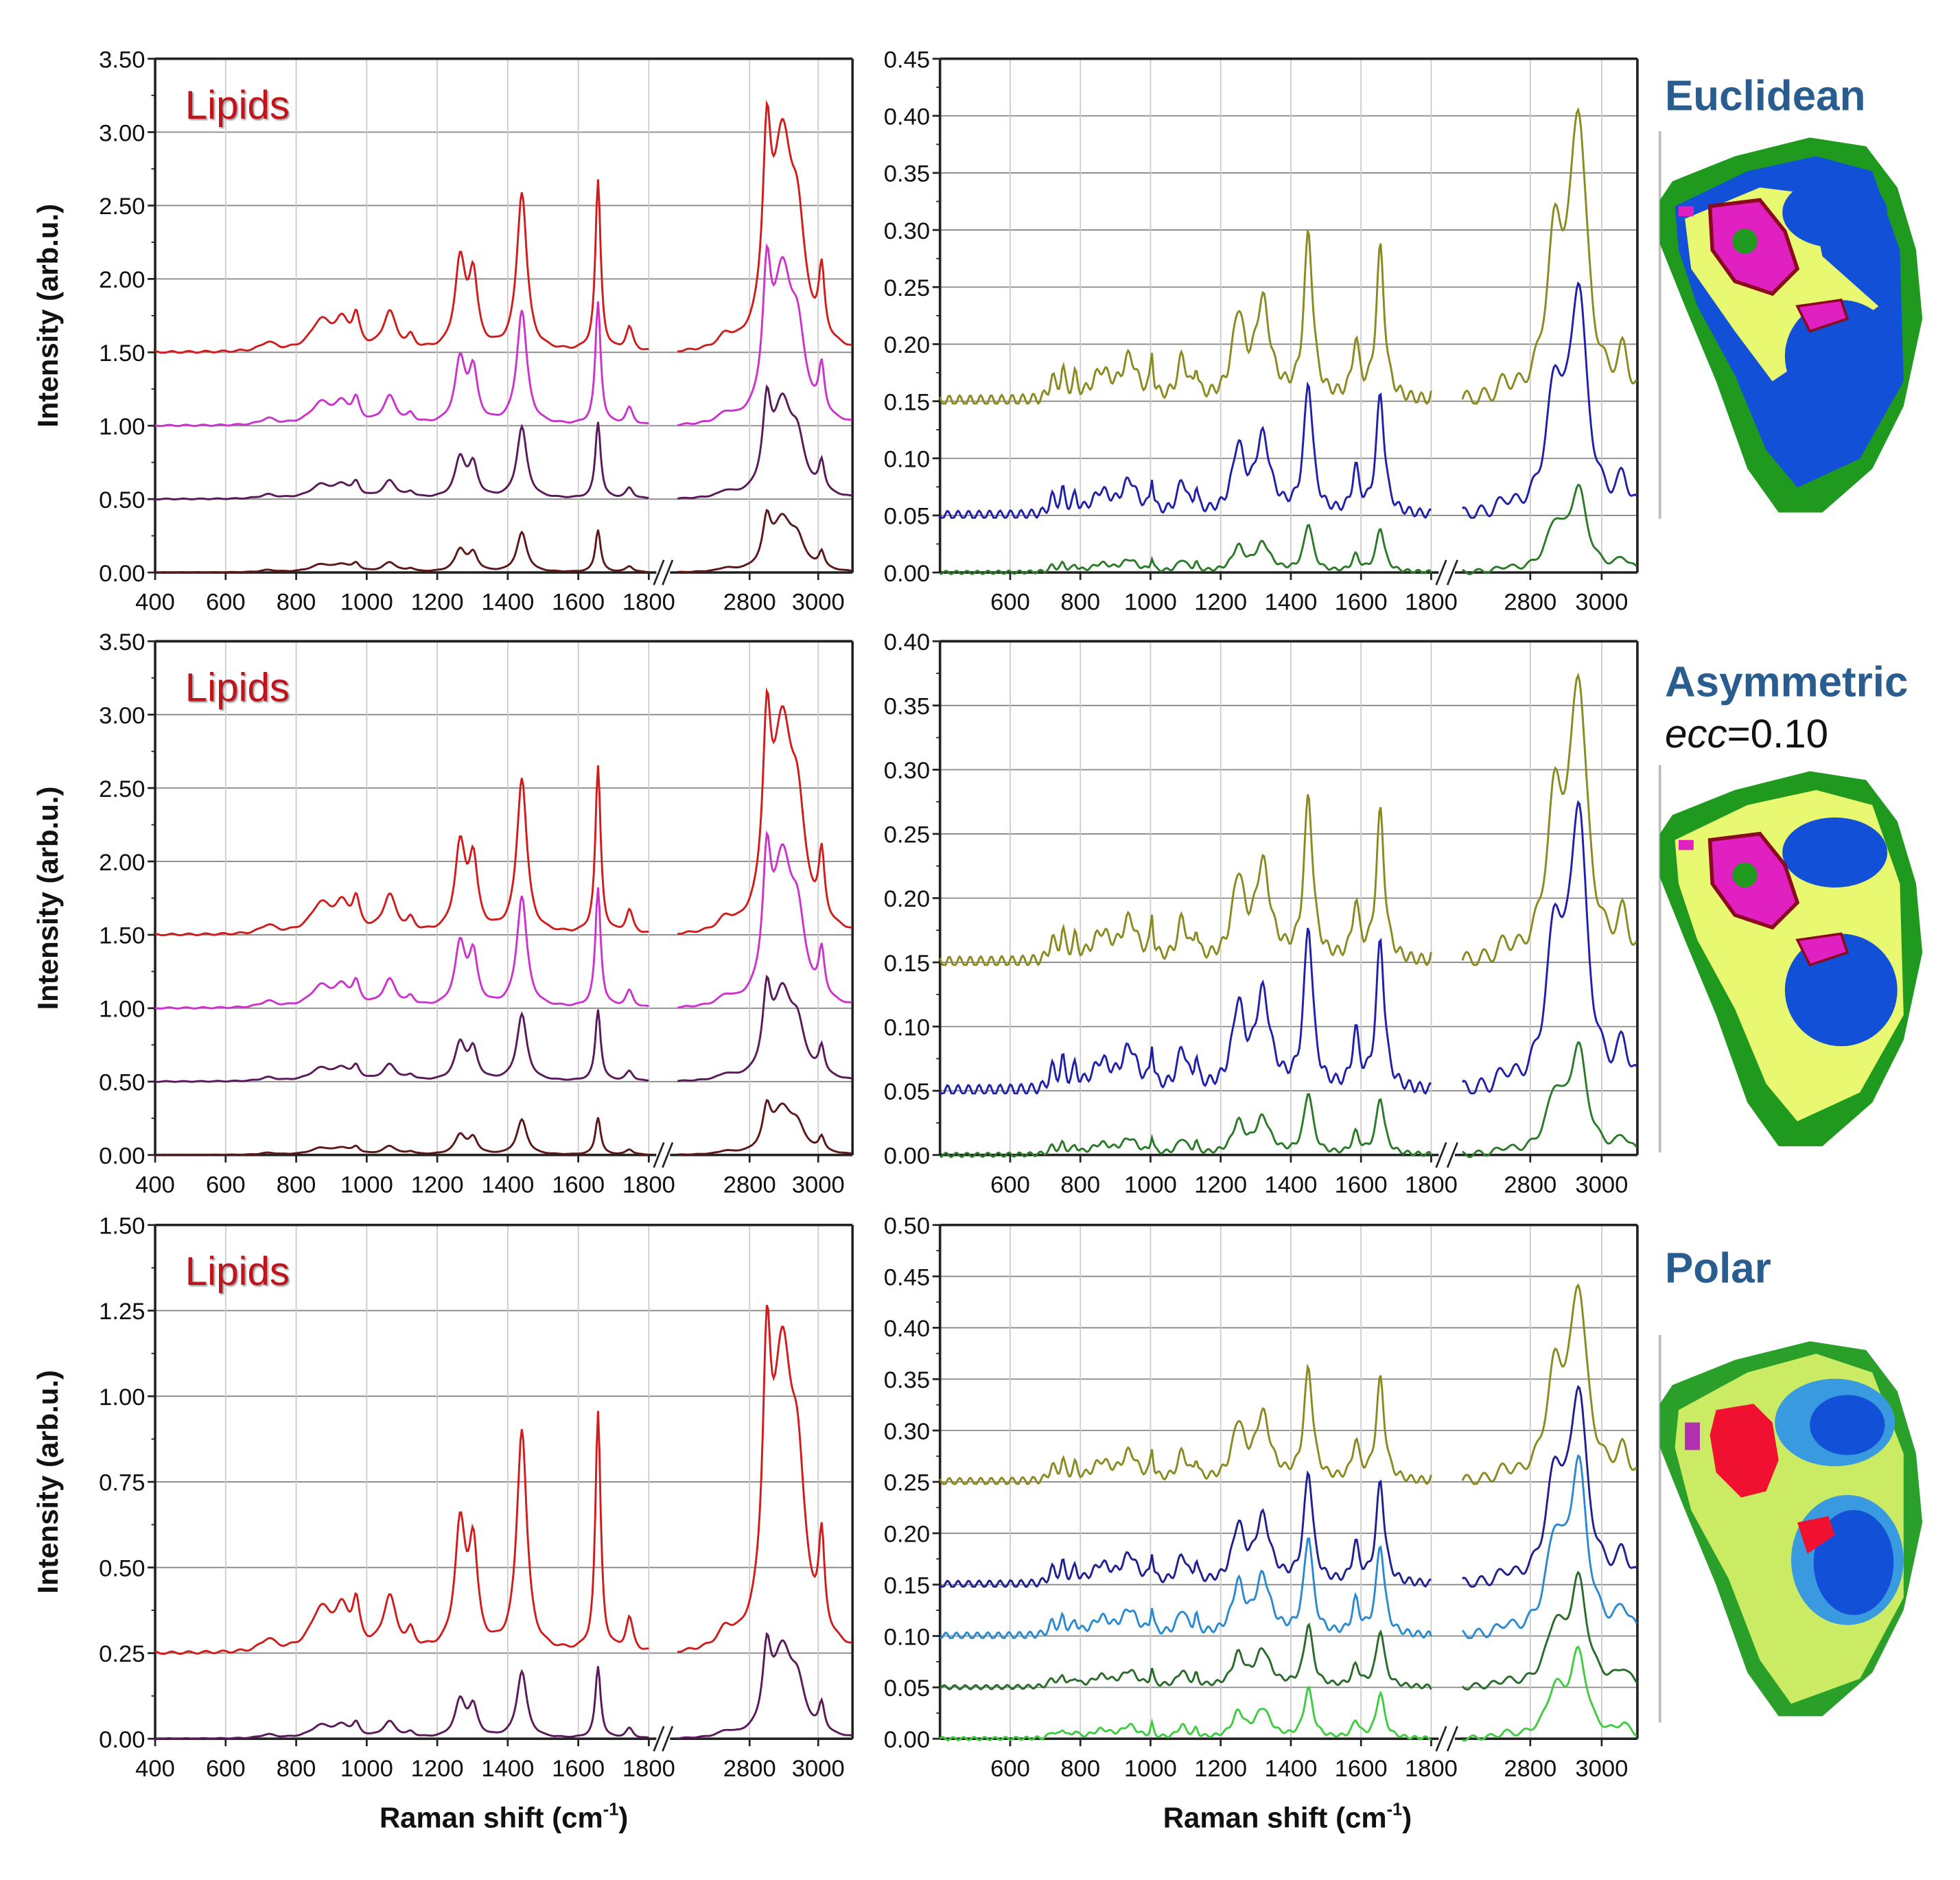 The height and width of the screenshot is (1880, 1960). What do you see at coordinates (1847, 1425) in the screenshot?
I see `nucleus-inner` at bounding box center [1847, 1425].